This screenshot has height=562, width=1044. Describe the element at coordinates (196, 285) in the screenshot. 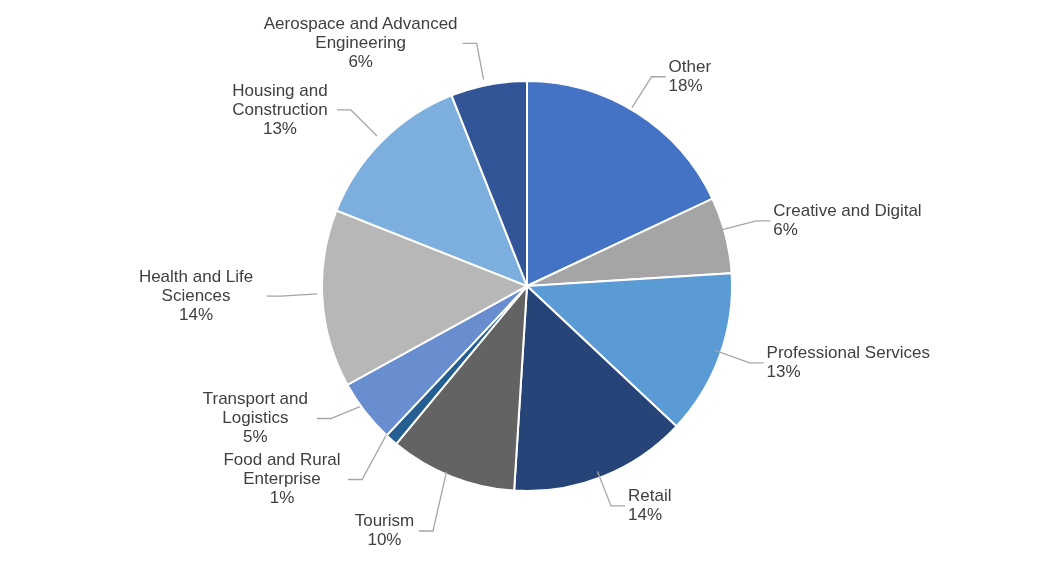

I see `slice-label: Health and Life Sciences` at that location.